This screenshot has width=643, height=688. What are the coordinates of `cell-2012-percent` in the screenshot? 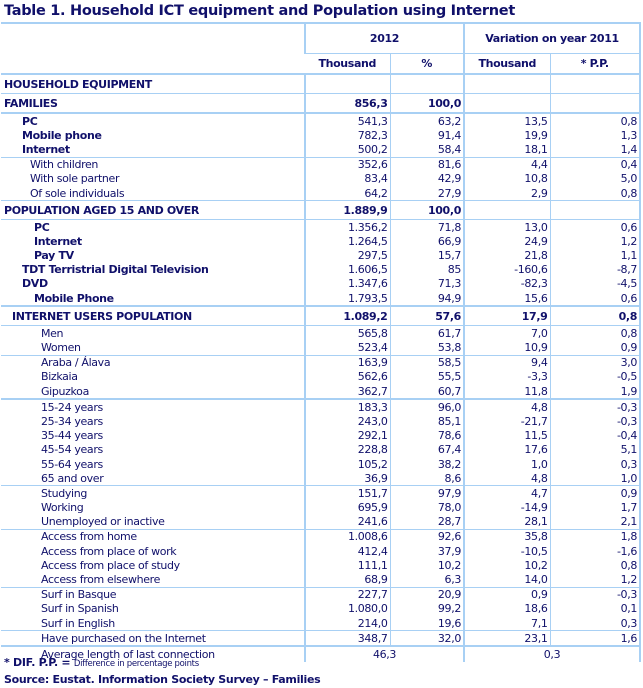 It's located at (426, 83).